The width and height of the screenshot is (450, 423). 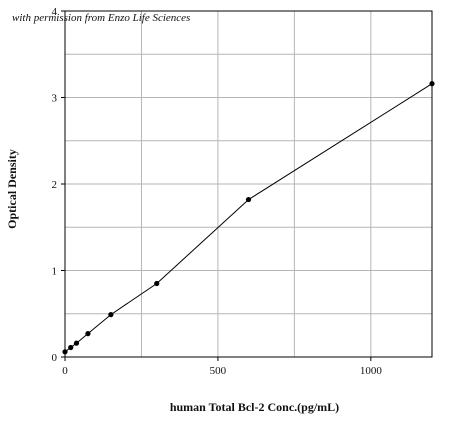 I want to click on watermark-text: with permission from Enzo Life Sciences, so click(x=101, y=18).